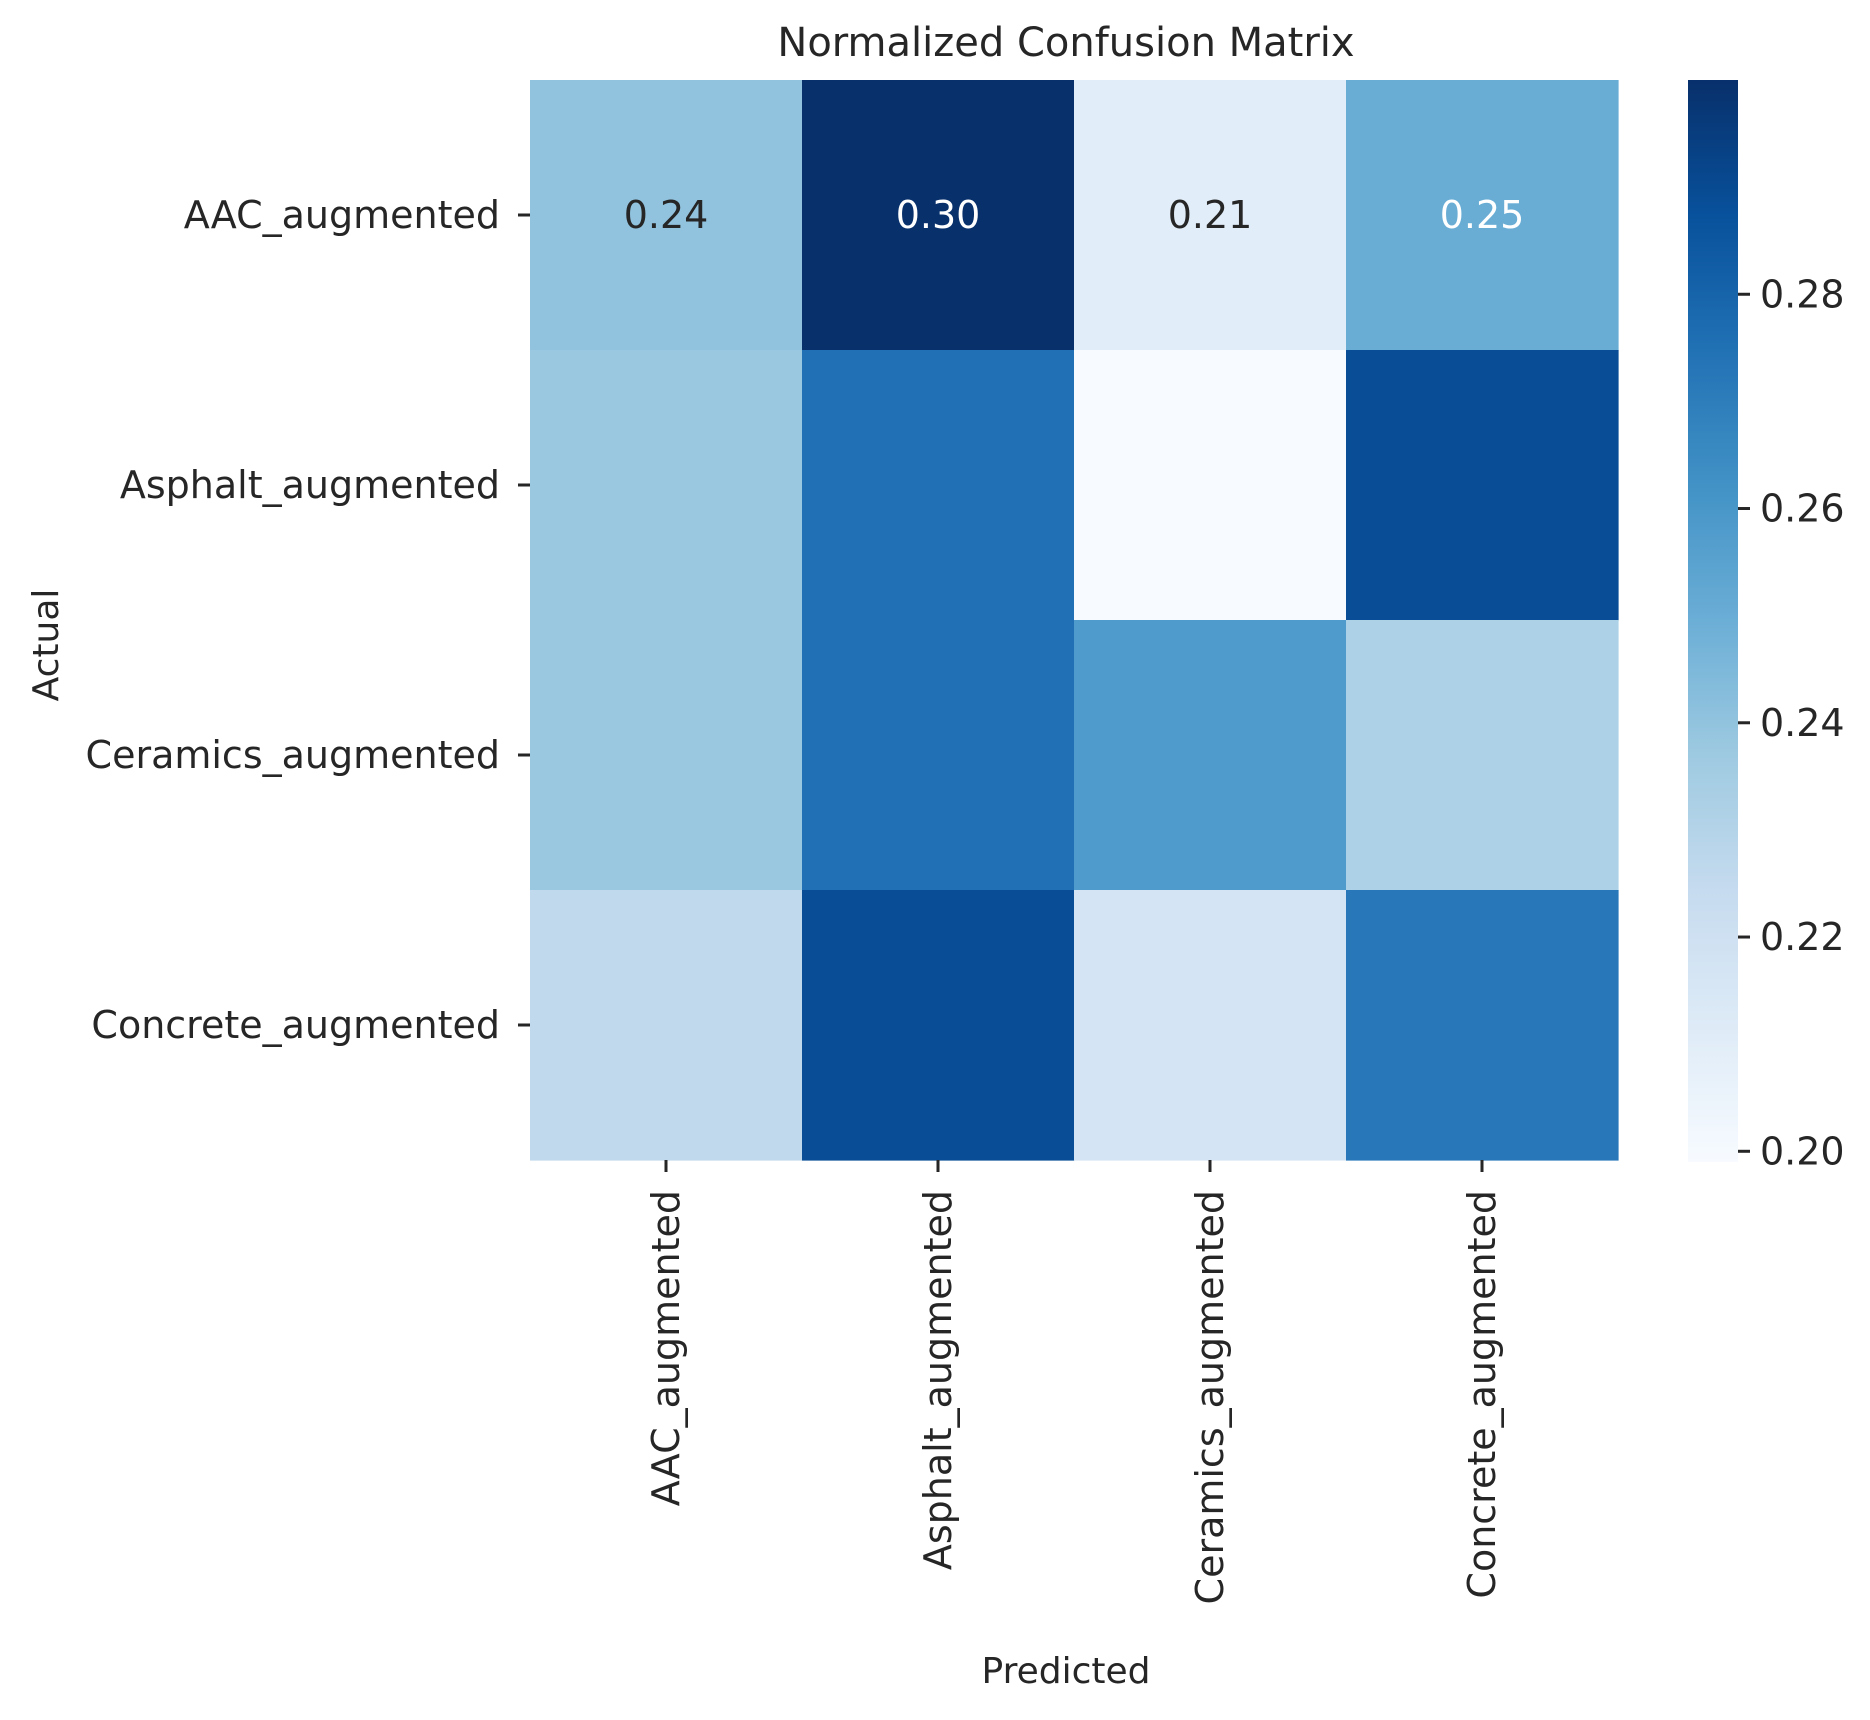 The image size is (1870, 1720). I want to click on chart-title: Normalized Confusion Matrix, so click(1065, 43).